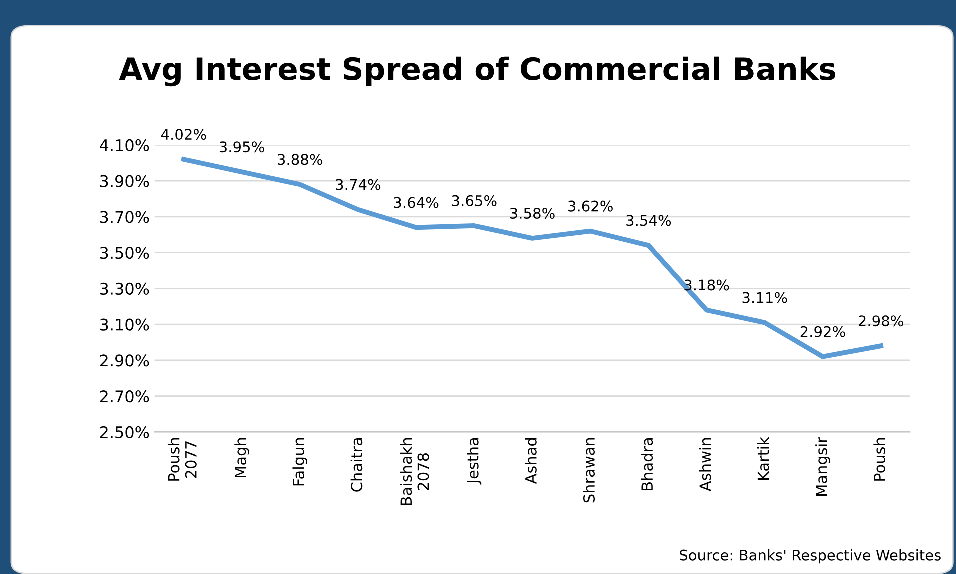 This screenshot has height=574, width=956. Describe the element at coordinates (474, 200) in the screenshot. I see `data-label: 3.65%` at that location.